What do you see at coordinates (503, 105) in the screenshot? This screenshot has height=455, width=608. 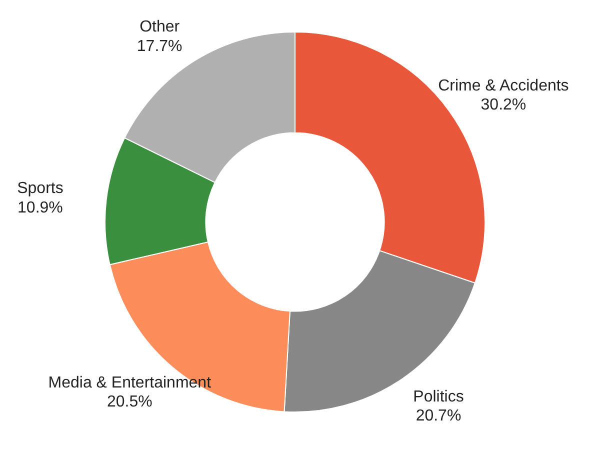 I see `data-label: 30.2%` at bounding box center [503, 105].